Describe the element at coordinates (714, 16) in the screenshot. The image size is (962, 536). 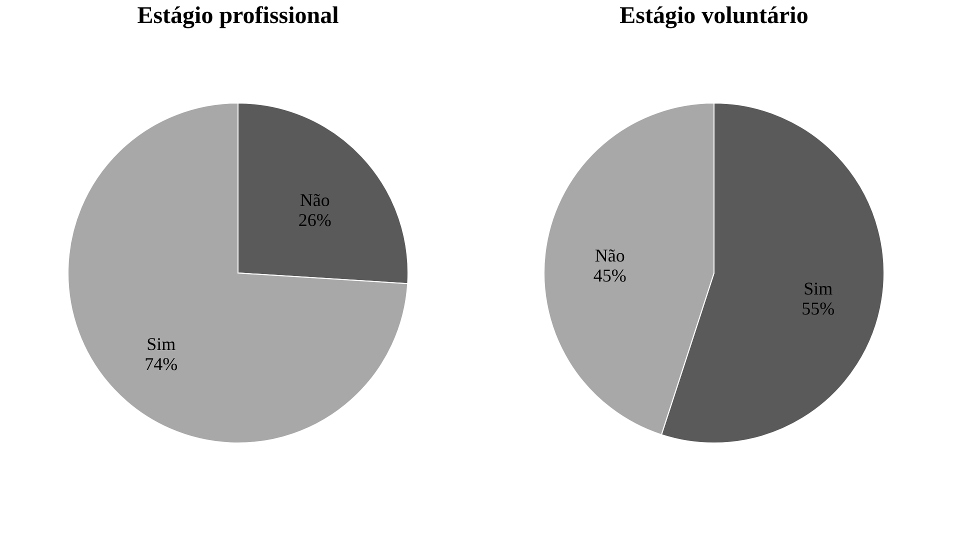
I see `chart-title: Estágio voluntário` at that location.